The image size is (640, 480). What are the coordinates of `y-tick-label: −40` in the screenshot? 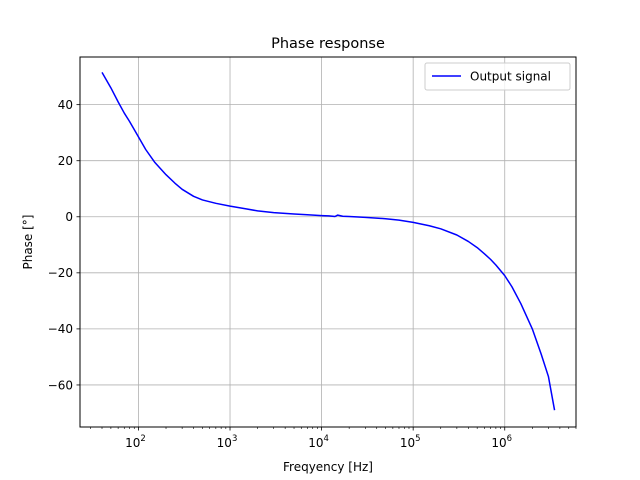 It's located at (60, 329).